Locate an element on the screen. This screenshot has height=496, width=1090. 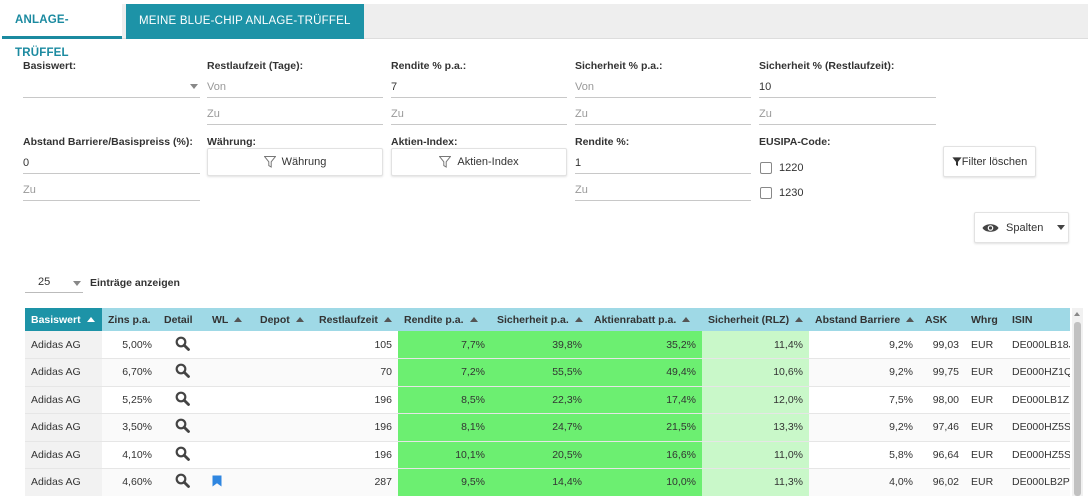
tab-meine-blue-chip: MEINE BLUE-CHIP ANLAGE-TRÜFFEL is located at coordinates (245, 21).